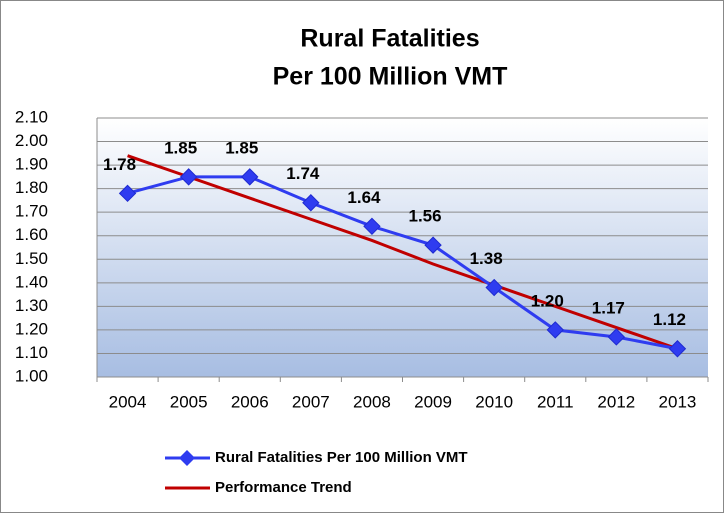  Describe the element at coordinates (486, 258) in the screenshot. I see `data-label: 1.38` at that location.